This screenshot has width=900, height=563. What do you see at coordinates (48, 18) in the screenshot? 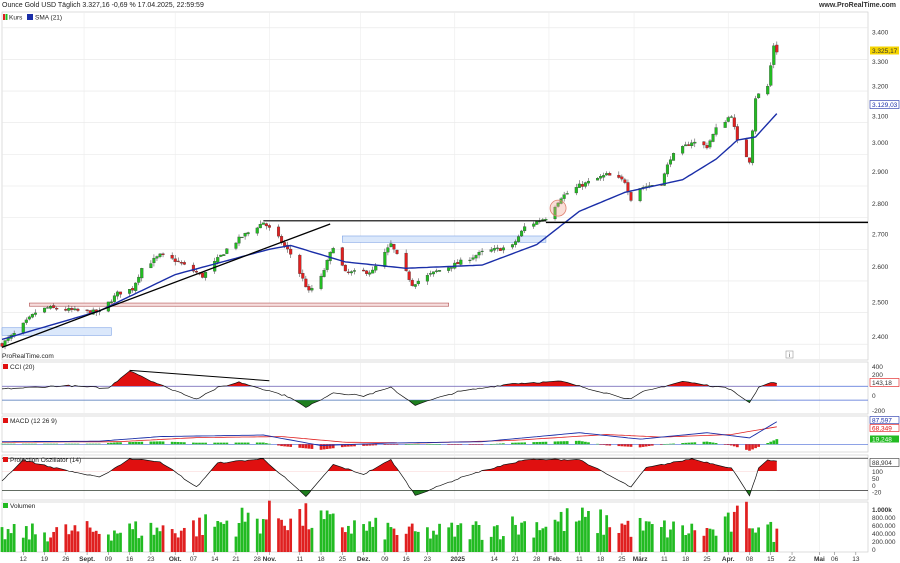
I see `legend-sma: SMA (21)` at bounding box center [48, 18].